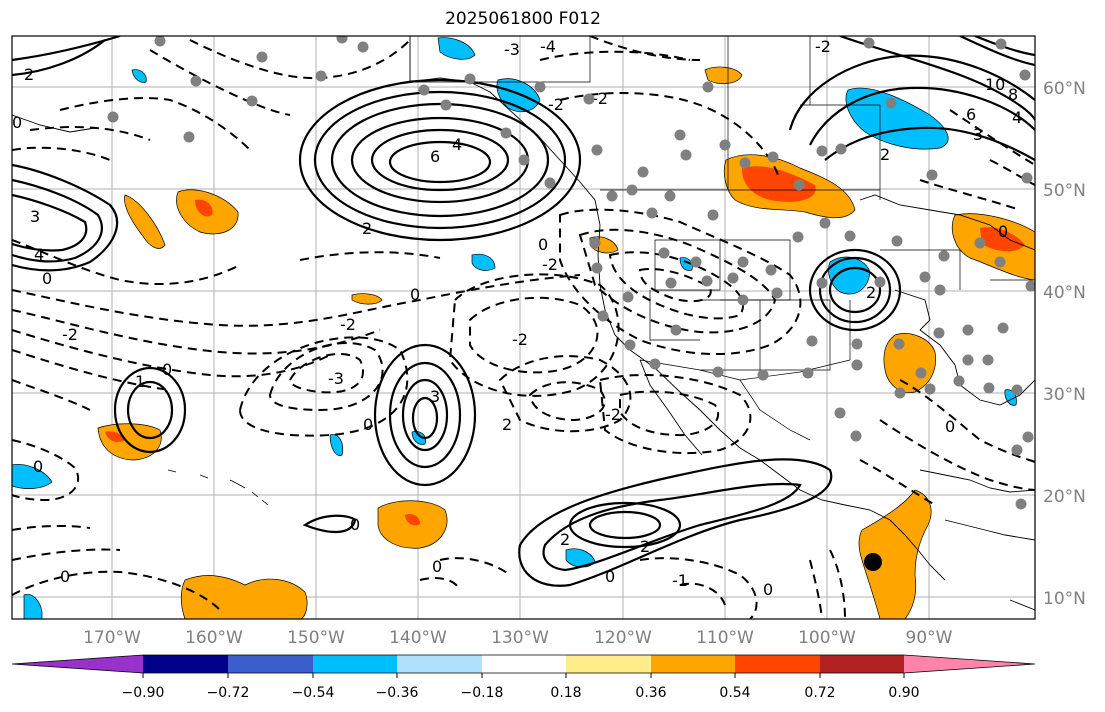 The width and height of the screenshot is (1105, 712). Describe the element at coordinates (1064, 599) in the screenshot. I see `lat-label-10n: 10°N` at that location.